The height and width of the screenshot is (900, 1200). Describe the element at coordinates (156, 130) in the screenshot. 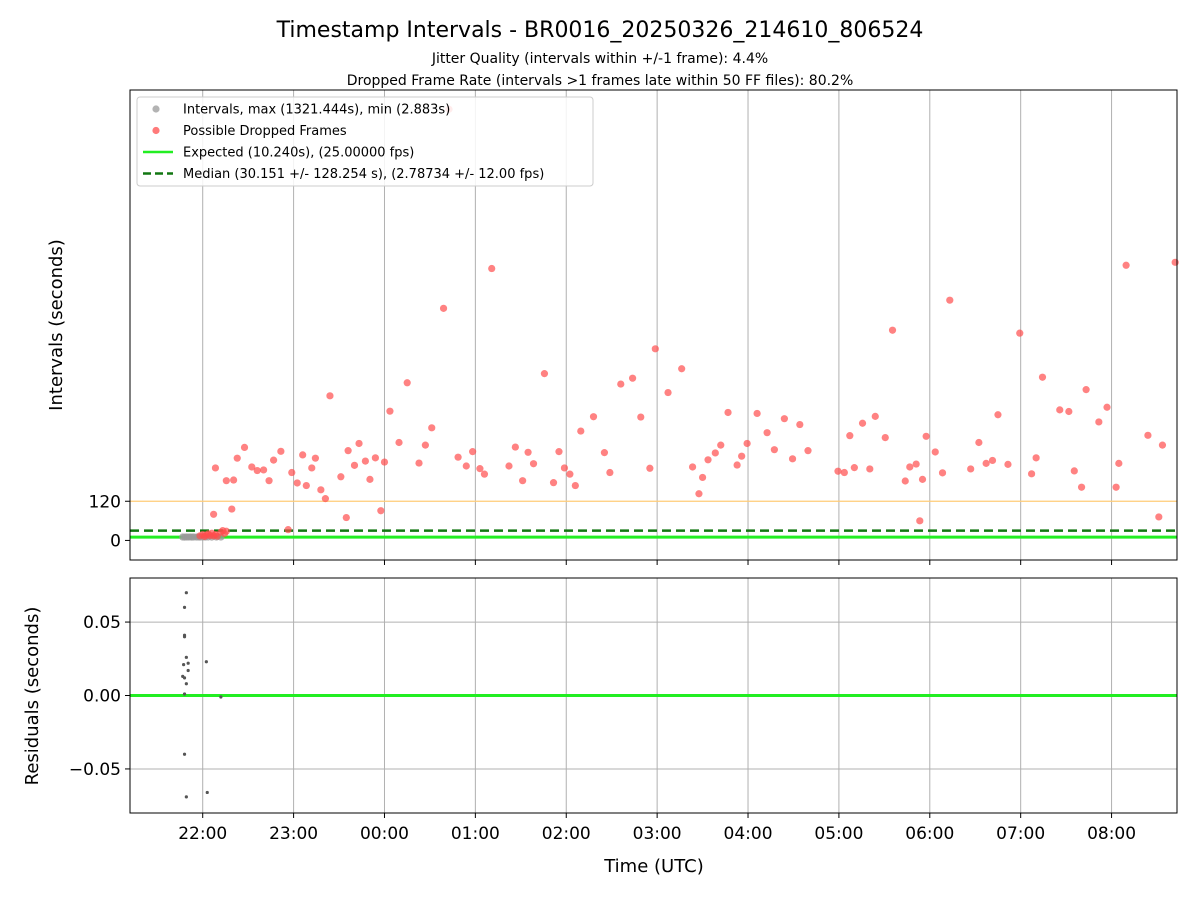

I see `legend-marker` at that location.